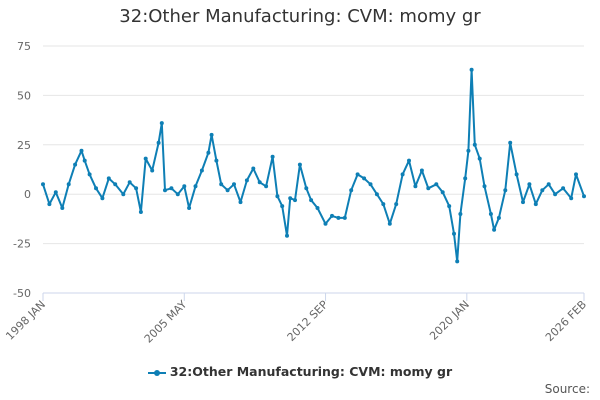 The height and width of the screenshot is (400, 600). I want to click on y-tick-label: 75, so click(24, 46).